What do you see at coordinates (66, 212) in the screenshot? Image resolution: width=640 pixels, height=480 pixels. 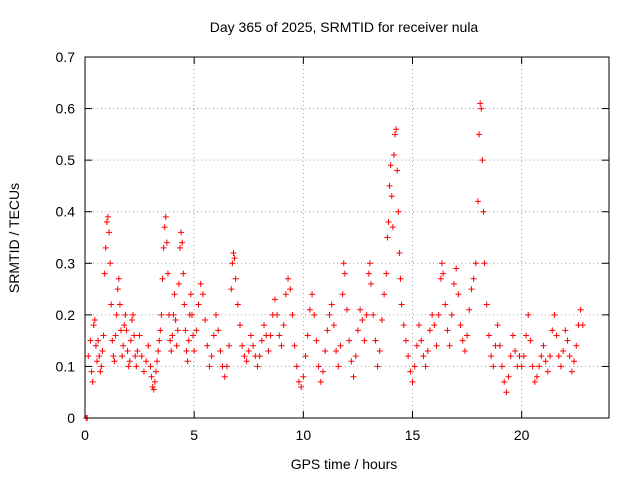 I see `y-tick-label: 0.4` at bounding box center [66, 212].